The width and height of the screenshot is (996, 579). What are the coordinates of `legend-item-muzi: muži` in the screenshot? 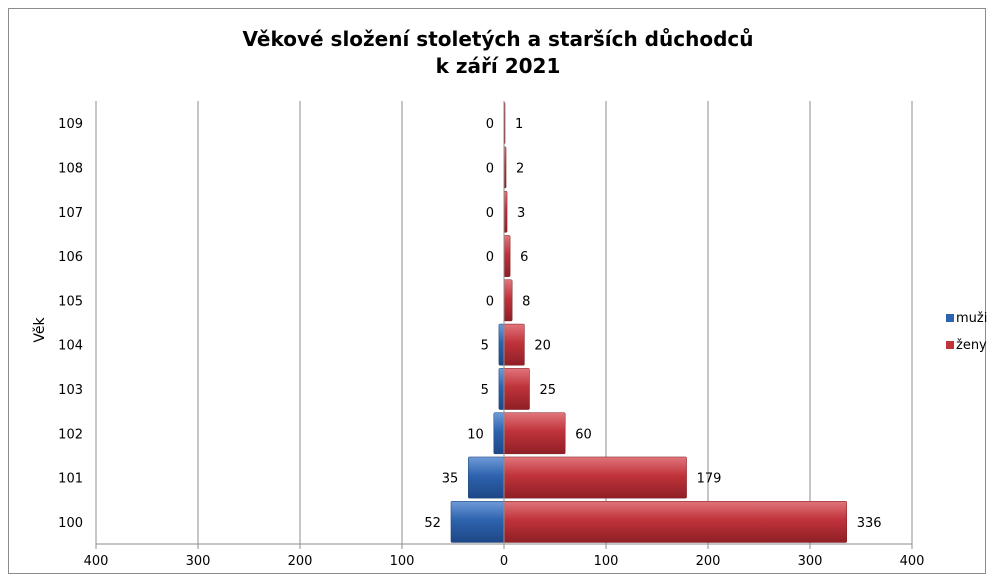 It's located at (966, 319).